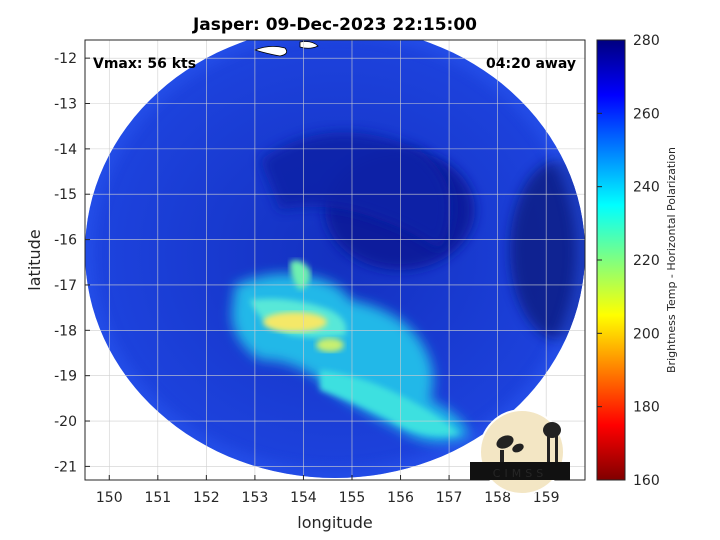  Describe the element at coordinates (646, 261) in the screenshot. I see `colorbar-tick-label: 220` at that location.